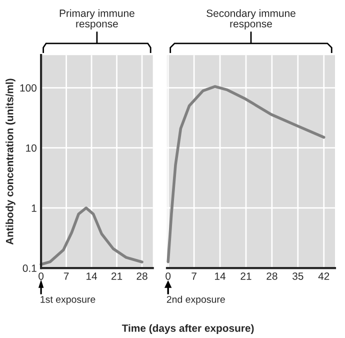 This screenshot has width=345, height=338. Describe the element at coordinates (31, 148) in the screenshot. I see `y-tick-label: 10` at that location.